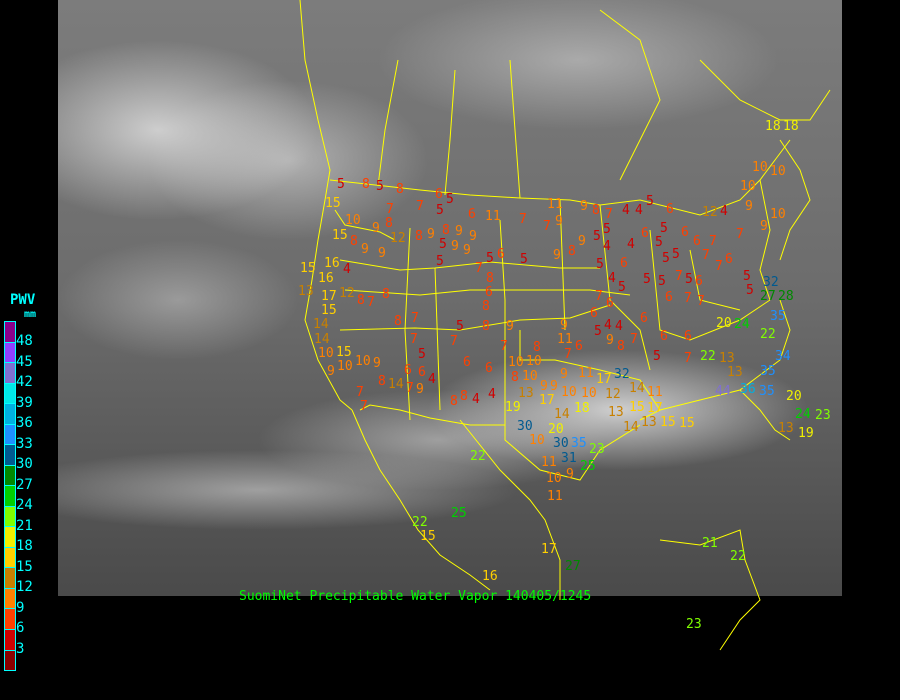 This screenshot has width=900, height=700. What do you see at coordinates (24, 525) in the screenshot?
I see `legend-label: 21` at bounding box center [24, 525].